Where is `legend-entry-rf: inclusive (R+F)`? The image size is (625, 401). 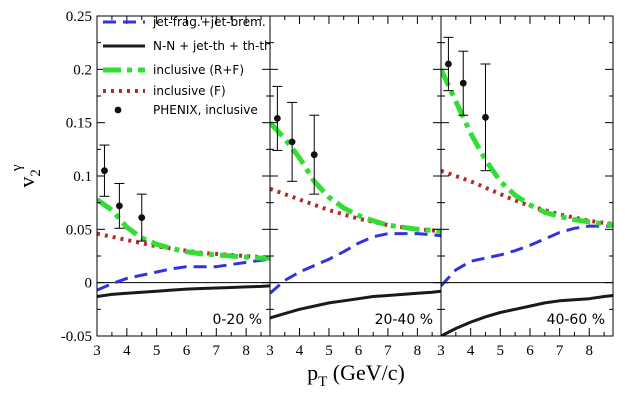
legend-entry-rf: inclusive (R+F) is located at coordinates (173, 70).